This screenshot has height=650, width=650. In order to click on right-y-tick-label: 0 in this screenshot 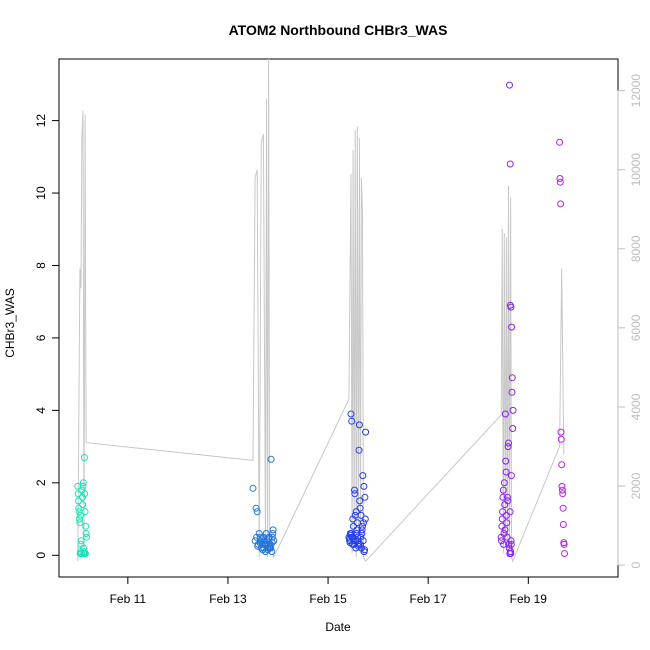, I will do `click(636, 564)`.